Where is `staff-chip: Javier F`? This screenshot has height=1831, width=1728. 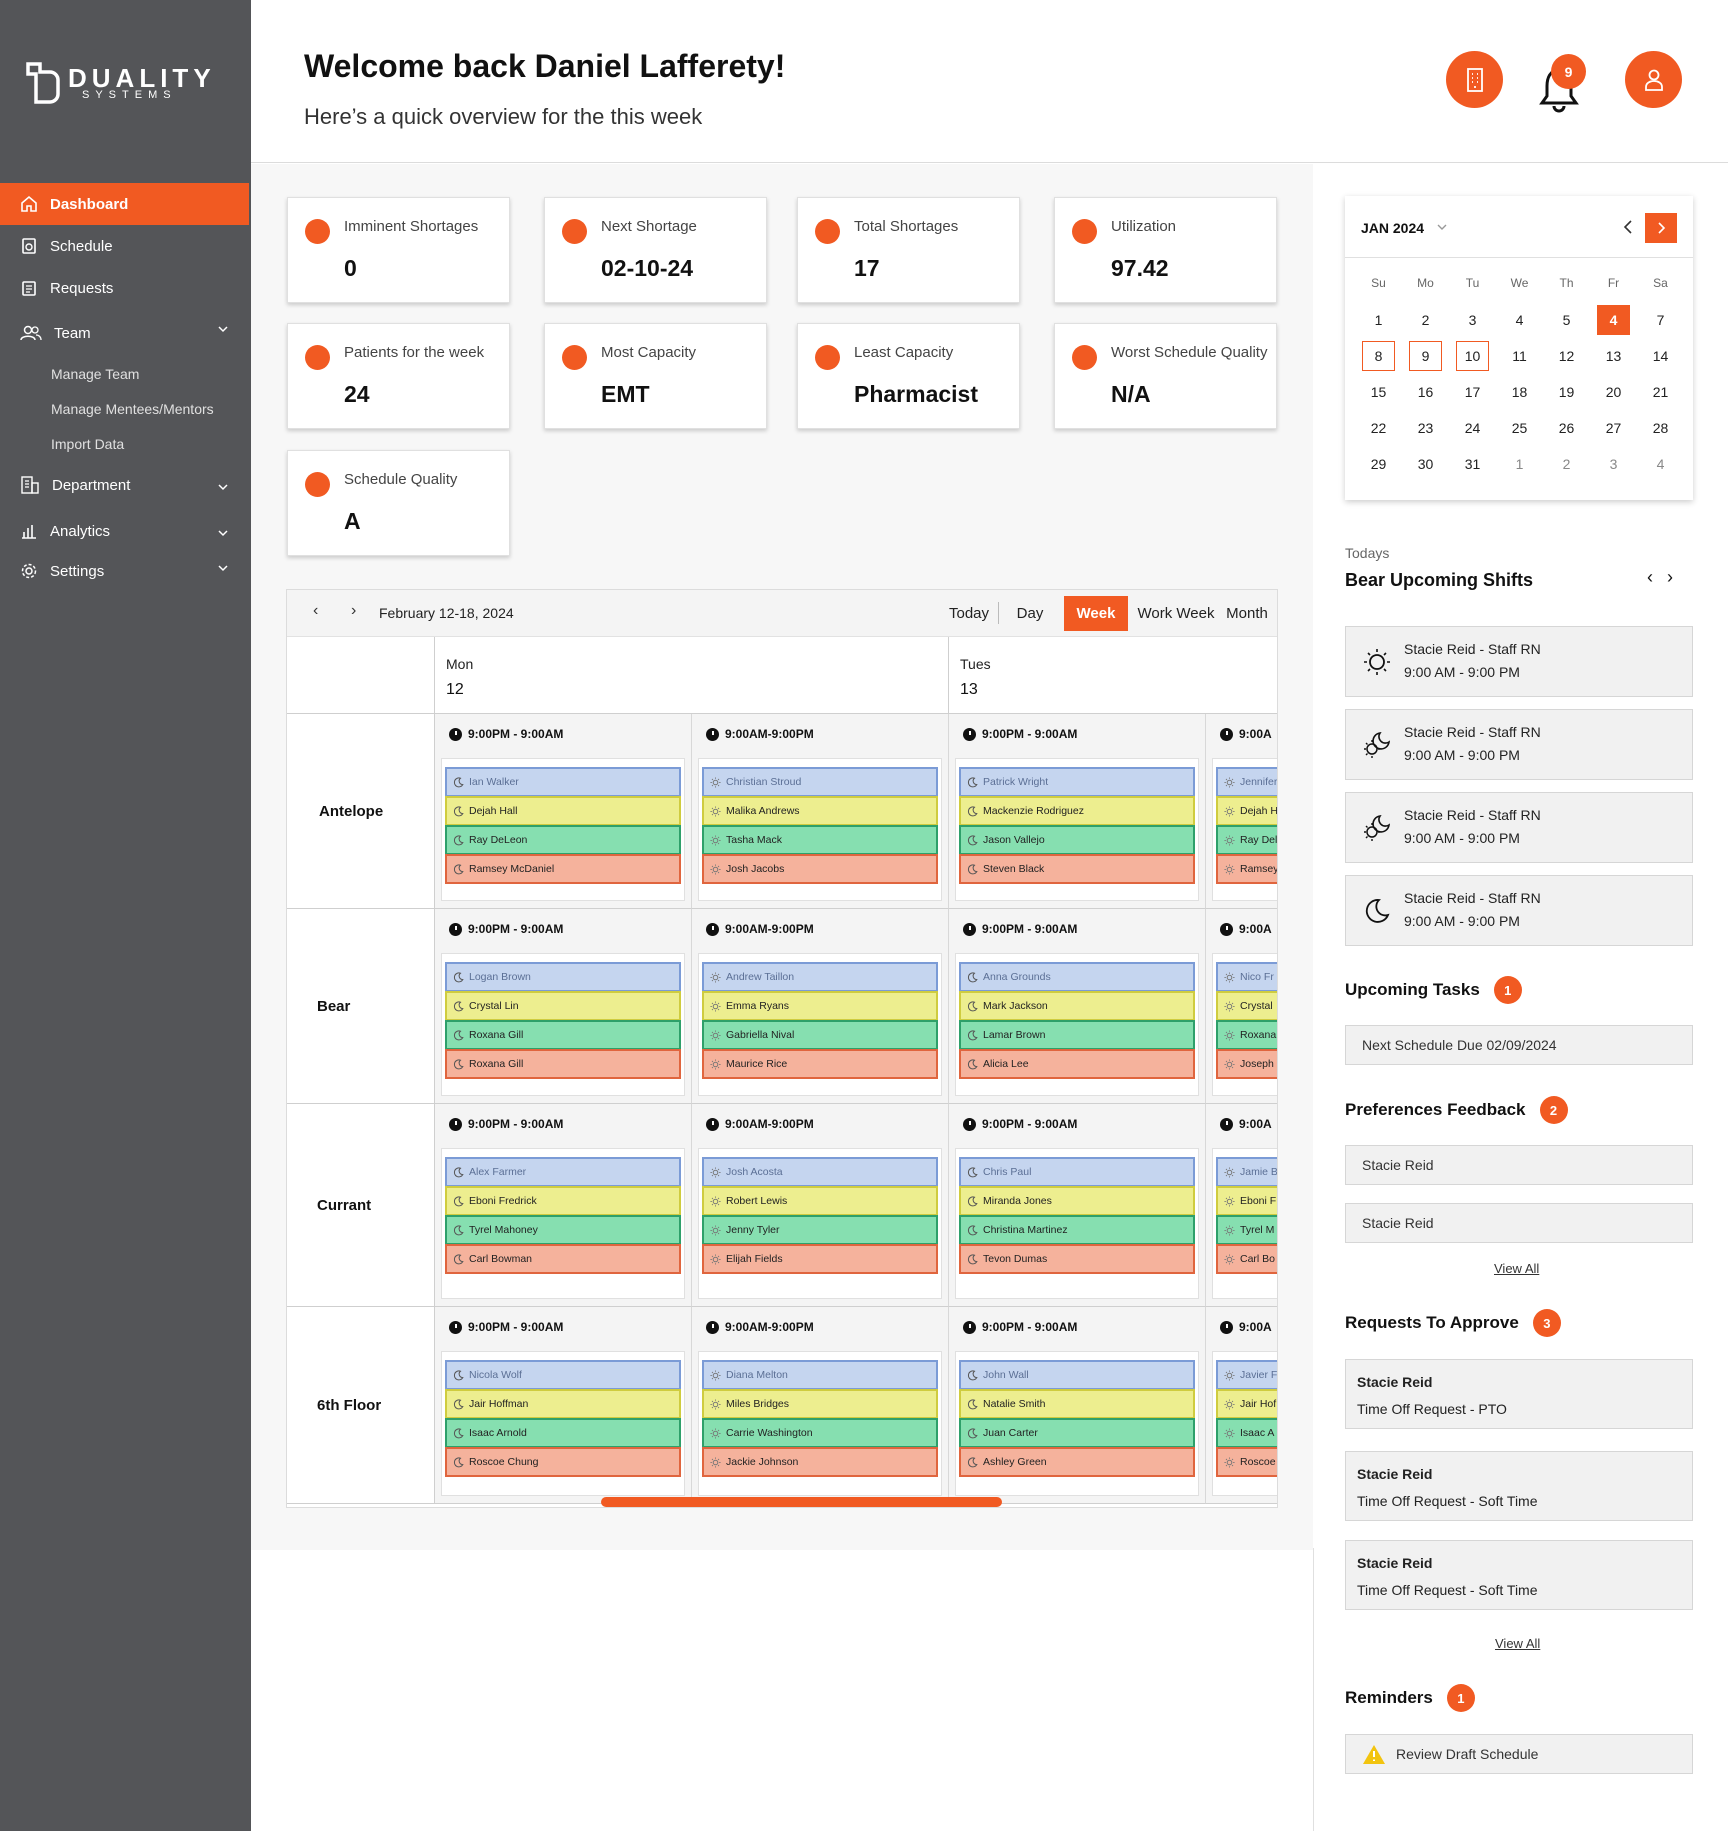 staff-chip: Javier F is located at coordinates (1246, 1375).